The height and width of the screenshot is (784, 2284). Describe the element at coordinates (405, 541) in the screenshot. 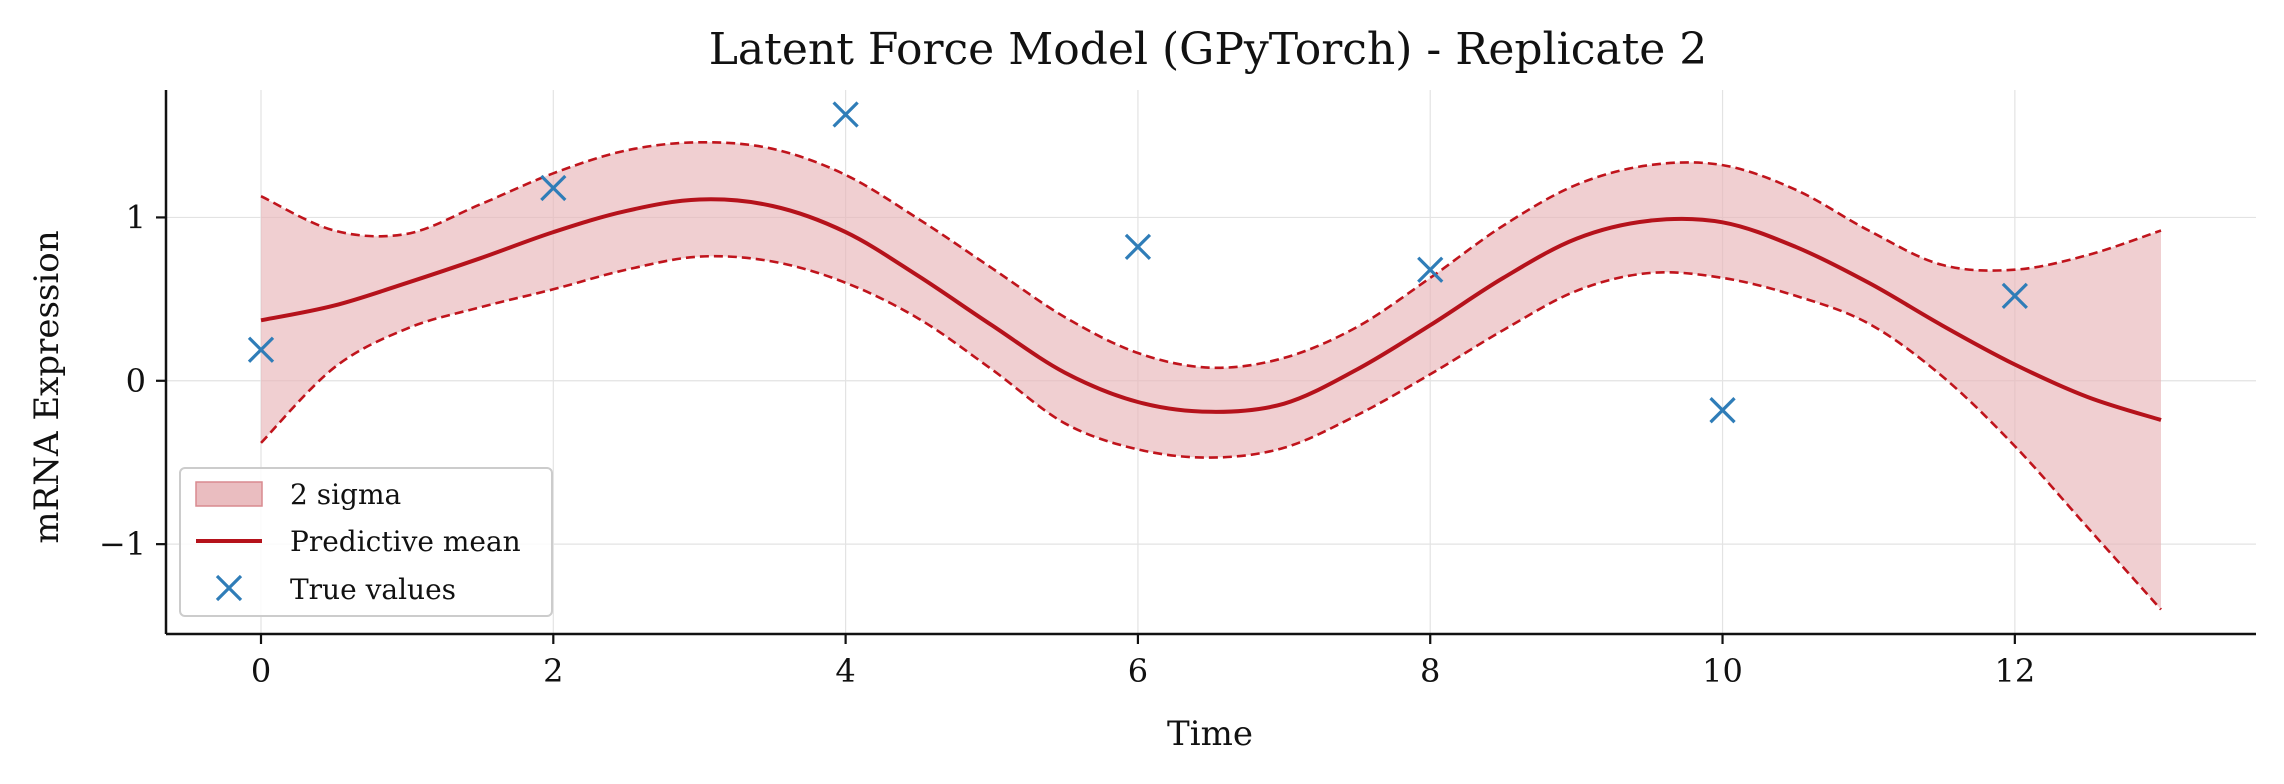

I see `legend-label-mean: Predictive mean` at that location.